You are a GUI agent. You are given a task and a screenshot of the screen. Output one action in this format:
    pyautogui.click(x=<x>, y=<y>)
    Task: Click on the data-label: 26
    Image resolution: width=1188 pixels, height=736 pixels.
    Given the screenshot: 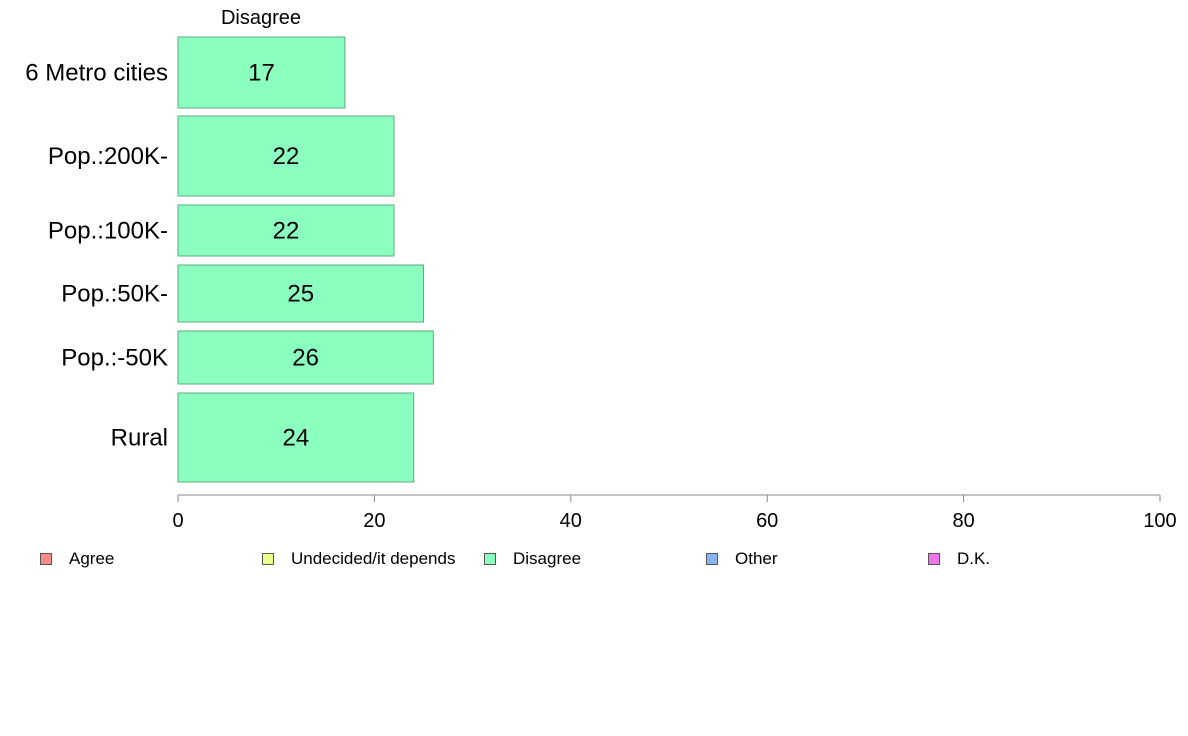 What is the action you would take?
    pyautogui.click(x=305, y=358)
    